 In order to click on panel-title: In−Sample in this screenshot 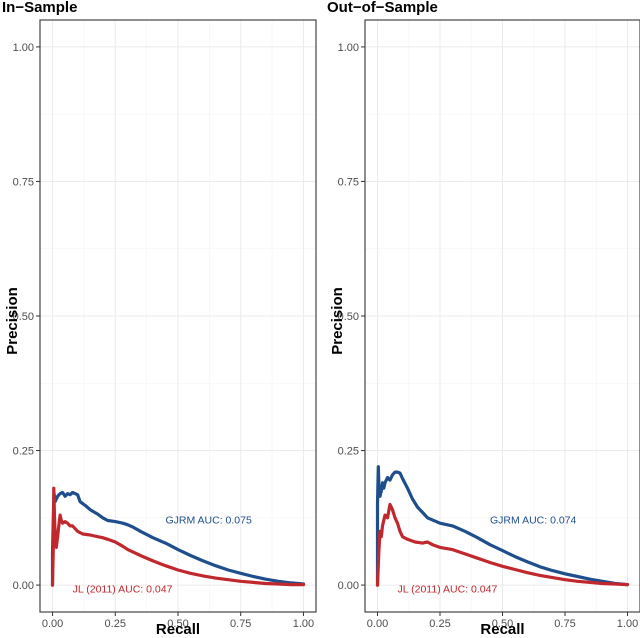, I will do `click(39, 8)`.